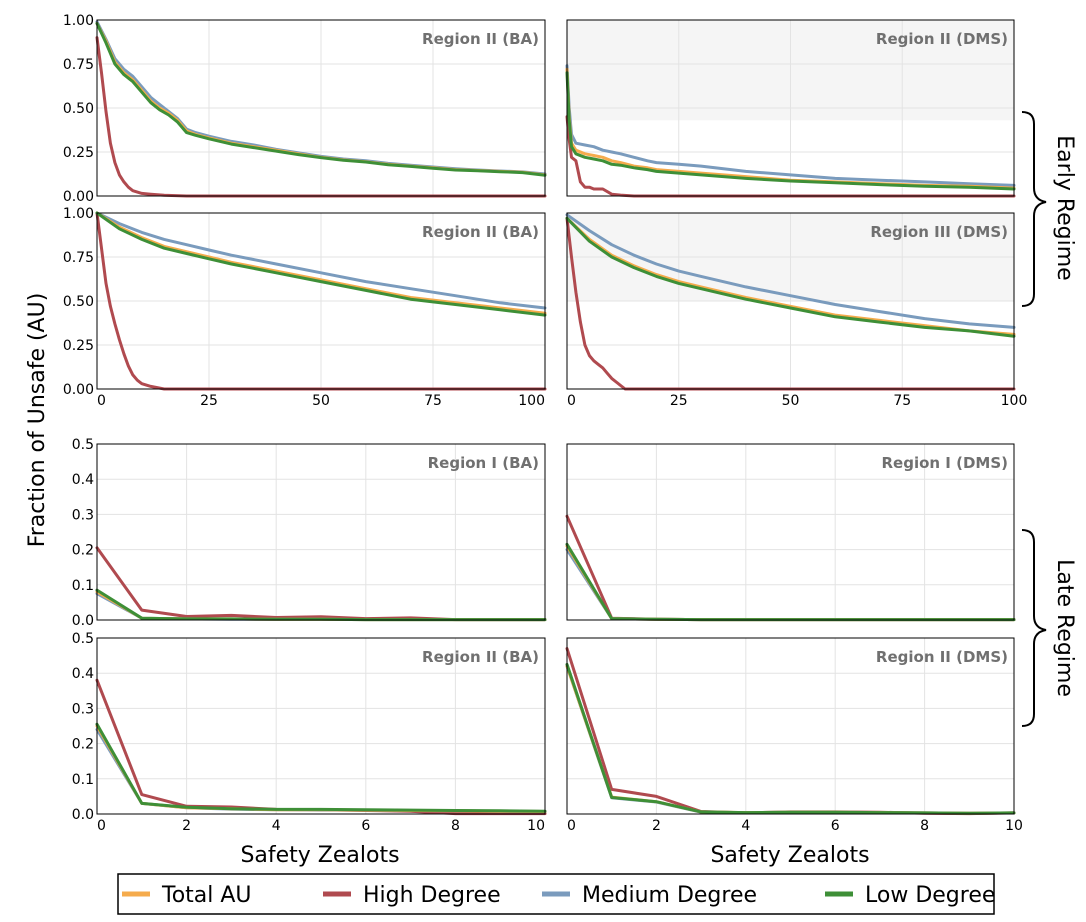 This screenshot has width=1086, height=922. I want to click on legend-label: Low Degree, so click(930, 895).